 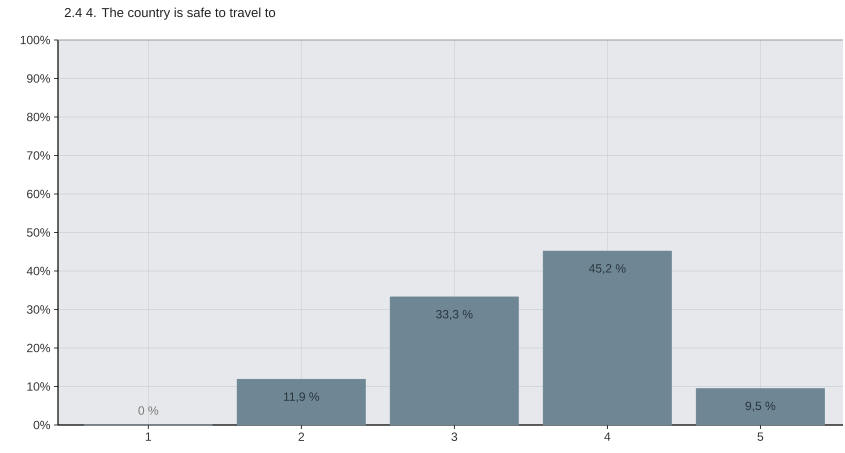 What do you see at coordinates (607, 436) in the screenshot?
I see `x-tick-label: 4` at bounding box center [607, 436].